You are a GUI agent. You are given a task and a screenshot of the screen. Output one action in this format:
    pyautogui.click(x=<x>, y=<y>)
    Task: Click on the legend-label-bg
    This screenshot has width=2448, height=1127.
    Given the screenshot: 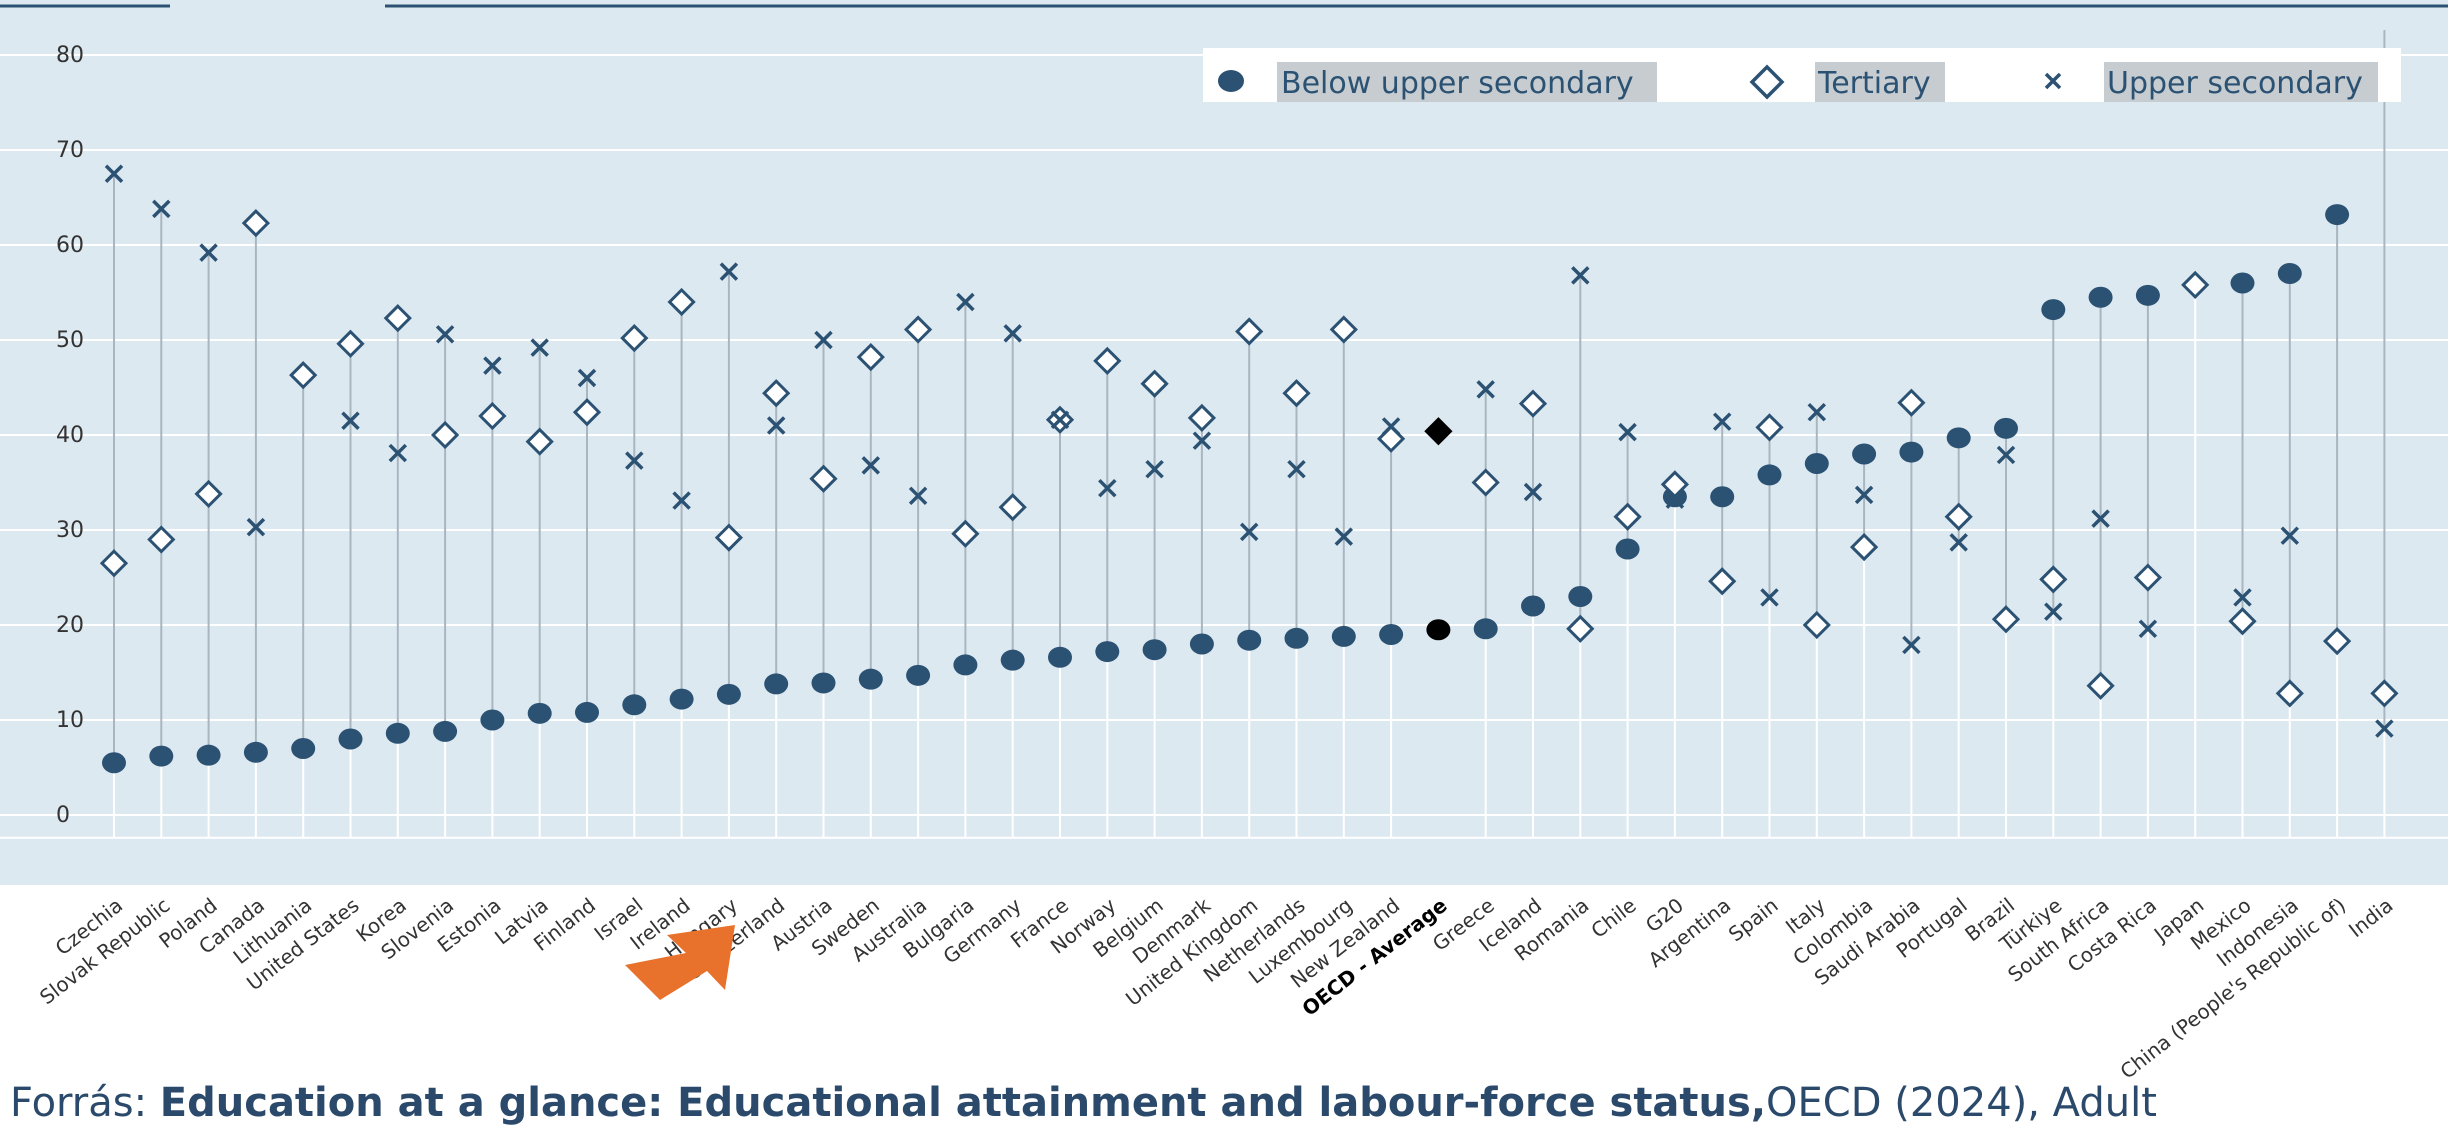 What is the action you would take?
    pyautogui.click(x=1467, y=82)
    